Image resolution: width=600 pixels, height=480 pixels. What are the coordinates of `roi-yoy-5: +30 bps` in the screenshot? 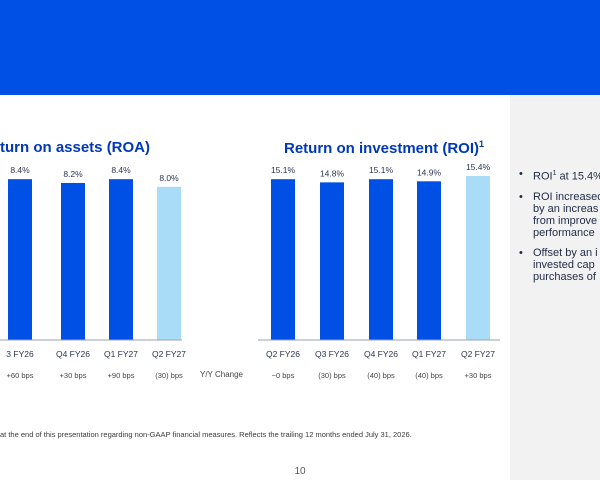 It's located at (478, 375).